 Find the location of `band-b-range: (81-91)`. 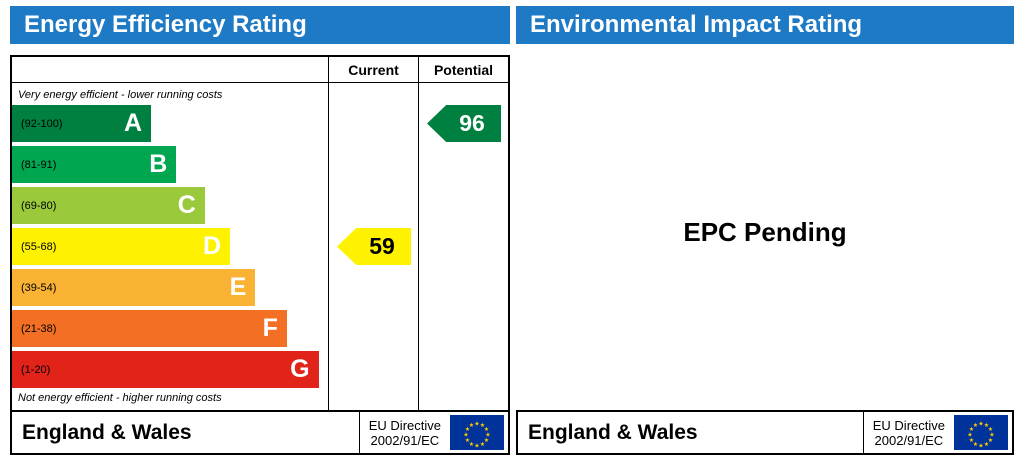

band-b-range: (81-91) is located at coordinates (39, 164).